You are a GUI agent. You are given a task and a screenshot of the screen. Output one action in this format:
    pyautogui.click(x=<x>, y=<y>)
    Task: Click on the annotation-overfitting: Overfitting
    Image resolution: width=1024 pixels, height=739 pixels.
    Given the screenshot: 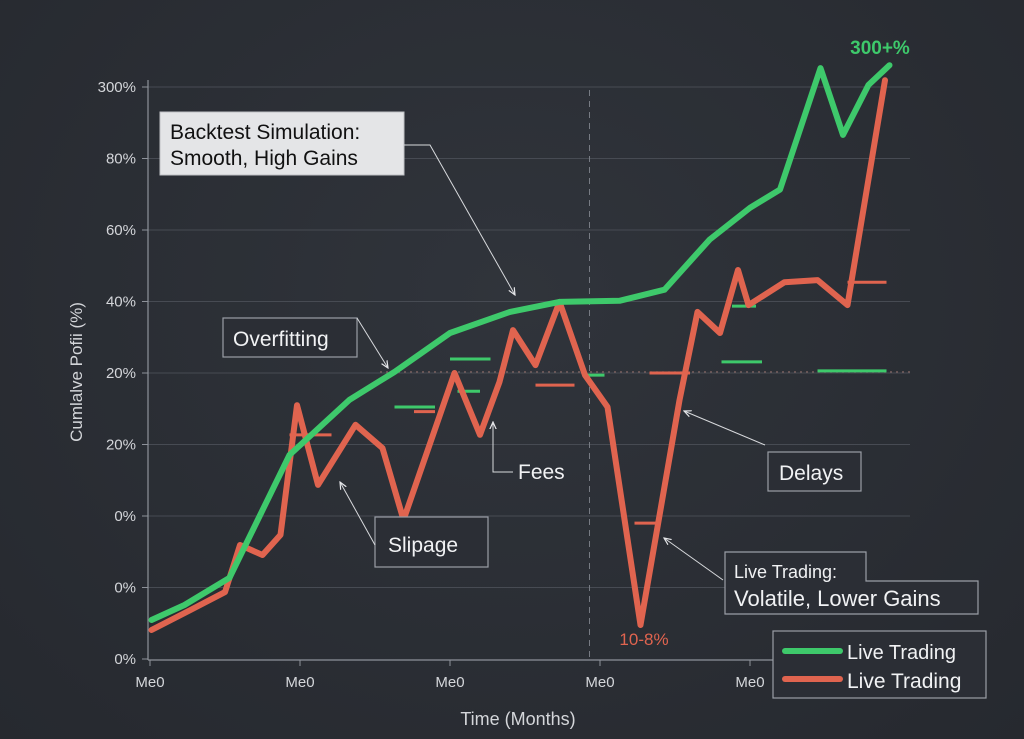 What is the action you would take?
    pyautogui.click(x=305, y=342)
    